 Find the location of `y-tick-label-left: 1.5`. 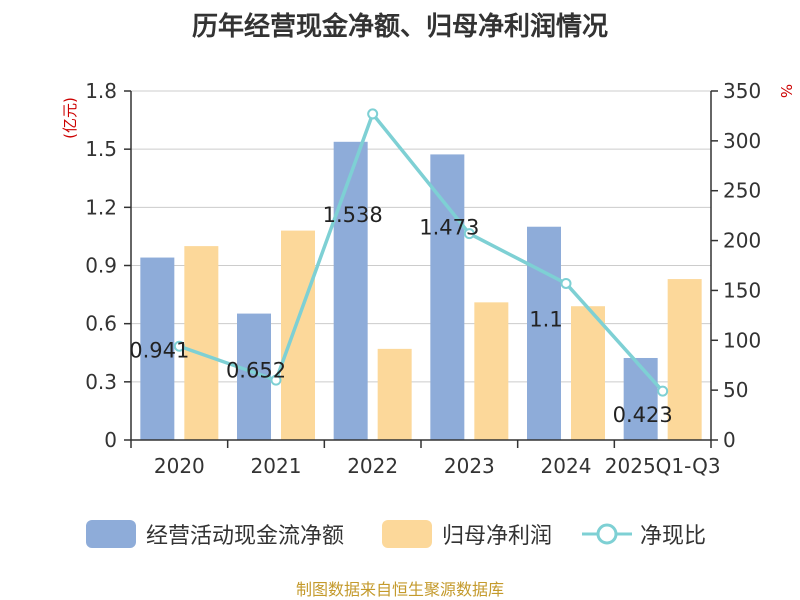

y-tick-label-left: 1.5 is located at coordinates (101, 149).